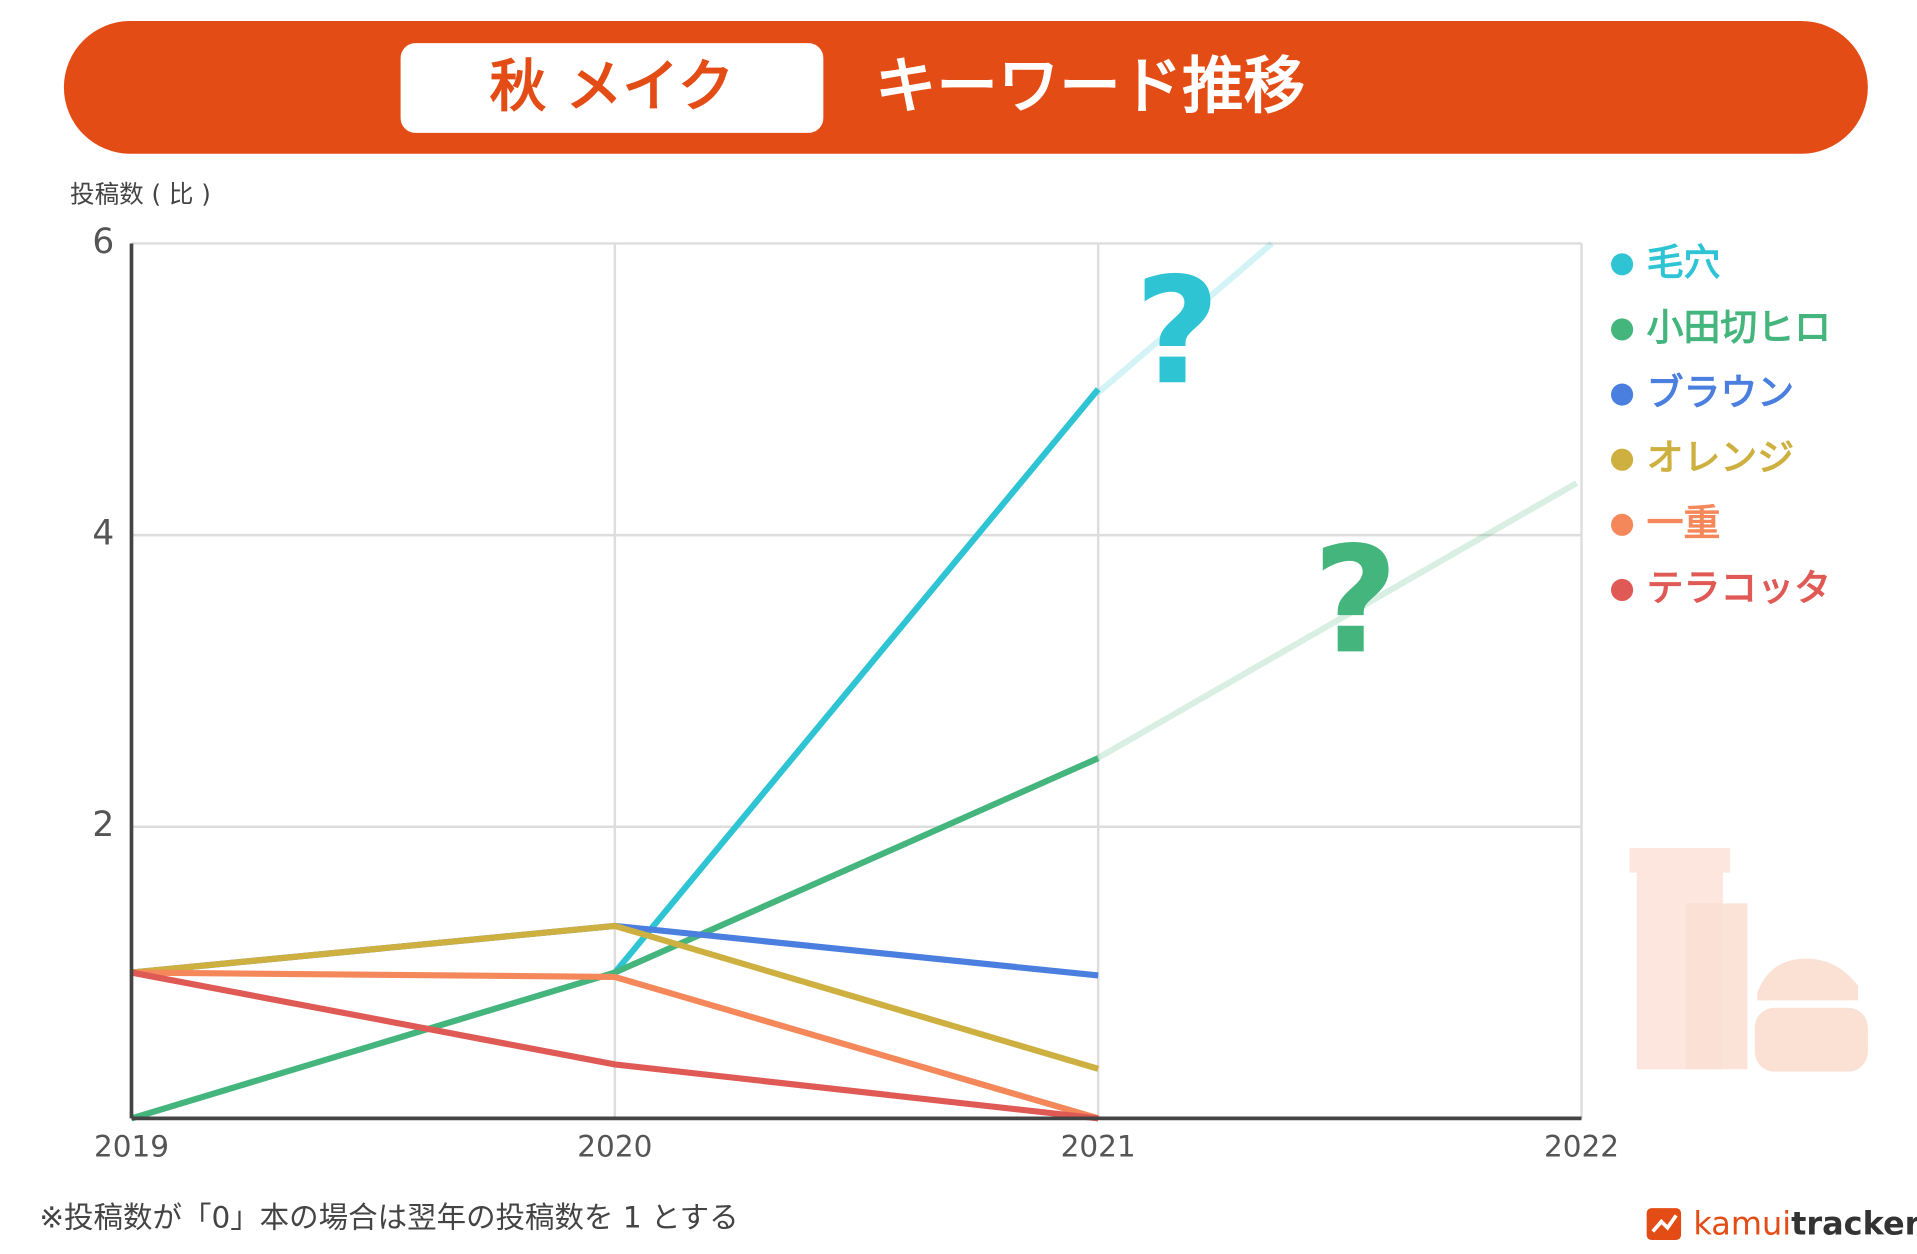 Image resolution: width=1917 pixels, height=1254 pixels. Describe the element at coordinates (1090, 86) in the screenshot. I see `chart-title: キーワード推移` at that location.